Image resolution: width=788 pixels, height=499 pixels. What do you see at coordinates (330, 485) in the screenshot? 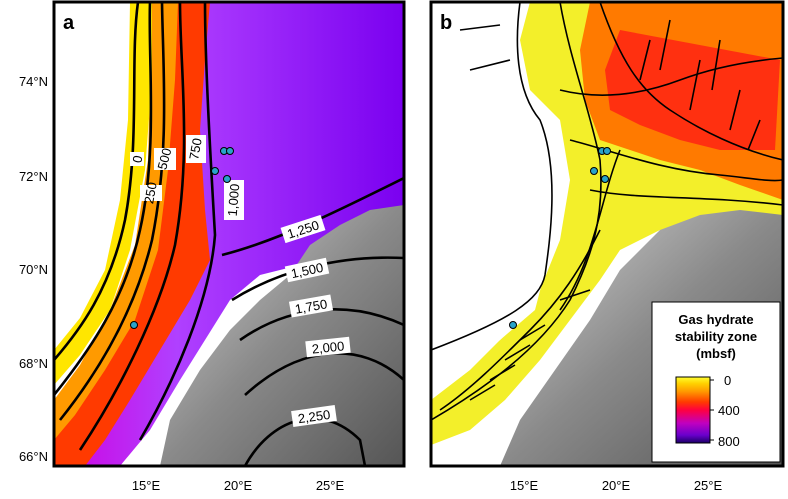
I see `x-tick-25: 25°E` at bounding box center [330, 485].